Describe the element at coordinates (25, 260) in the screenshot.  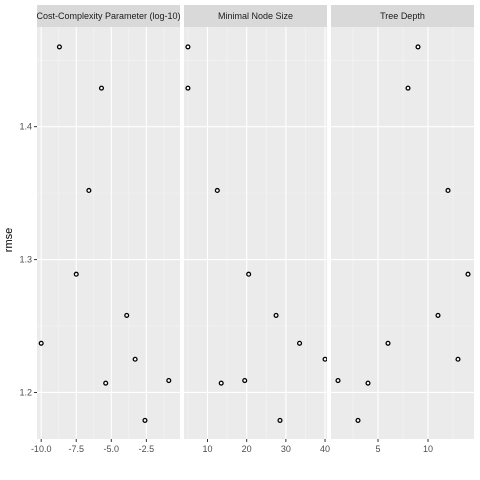
I see `y-tick-label: 1.3` at that location.